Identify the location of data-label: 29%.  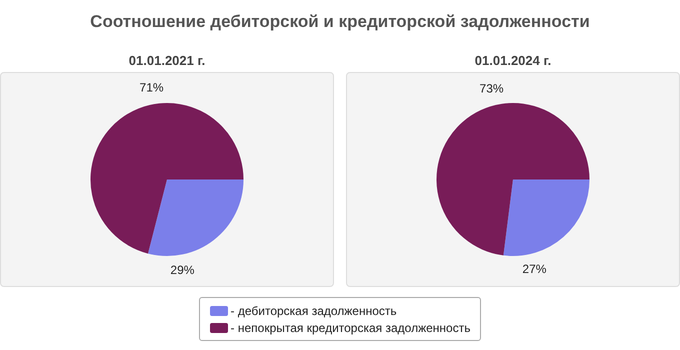
(182, 270).